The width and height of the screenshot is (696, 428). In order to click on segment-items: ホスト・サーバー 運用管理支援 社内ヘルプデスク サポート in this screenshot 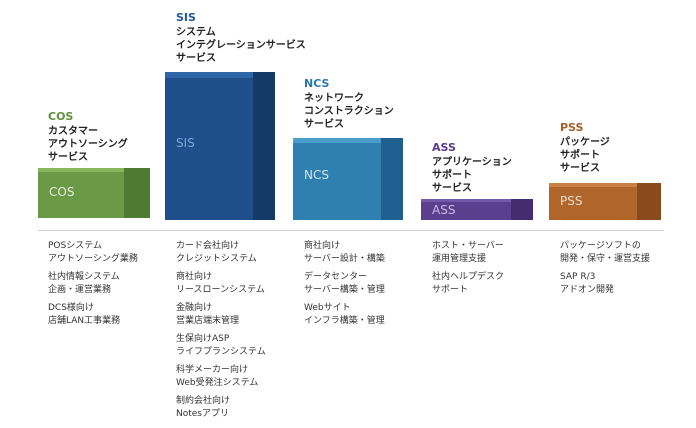, I will do `click(468, 271)`.